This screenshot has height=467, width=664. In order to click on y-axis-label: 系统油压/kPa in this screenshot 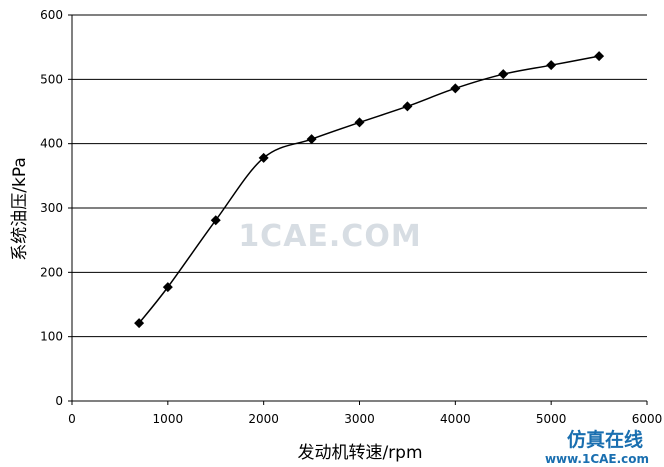, I will do `click(20, 208)`.